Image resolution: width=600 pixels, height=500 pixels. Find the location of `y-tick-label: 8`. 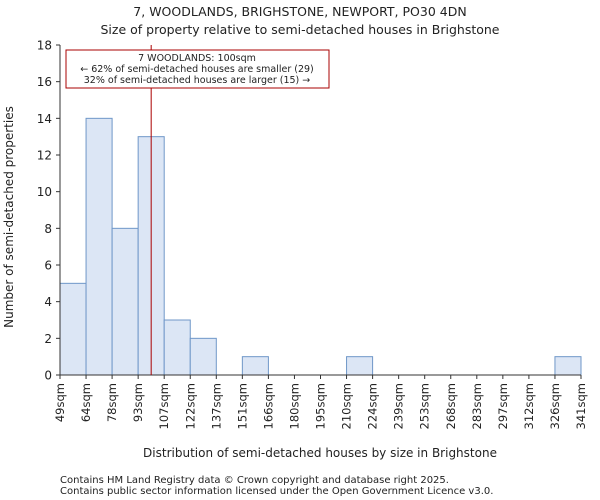

y-tick-label: 8 is located at coordinates (48, 229).